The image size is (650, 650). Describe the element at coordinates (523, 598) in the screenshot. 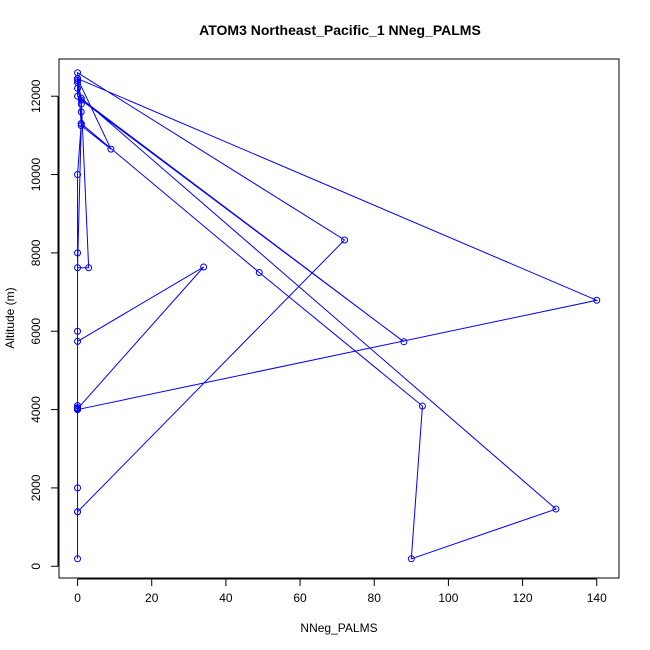

I see `x-tick-label: 120` at that location.